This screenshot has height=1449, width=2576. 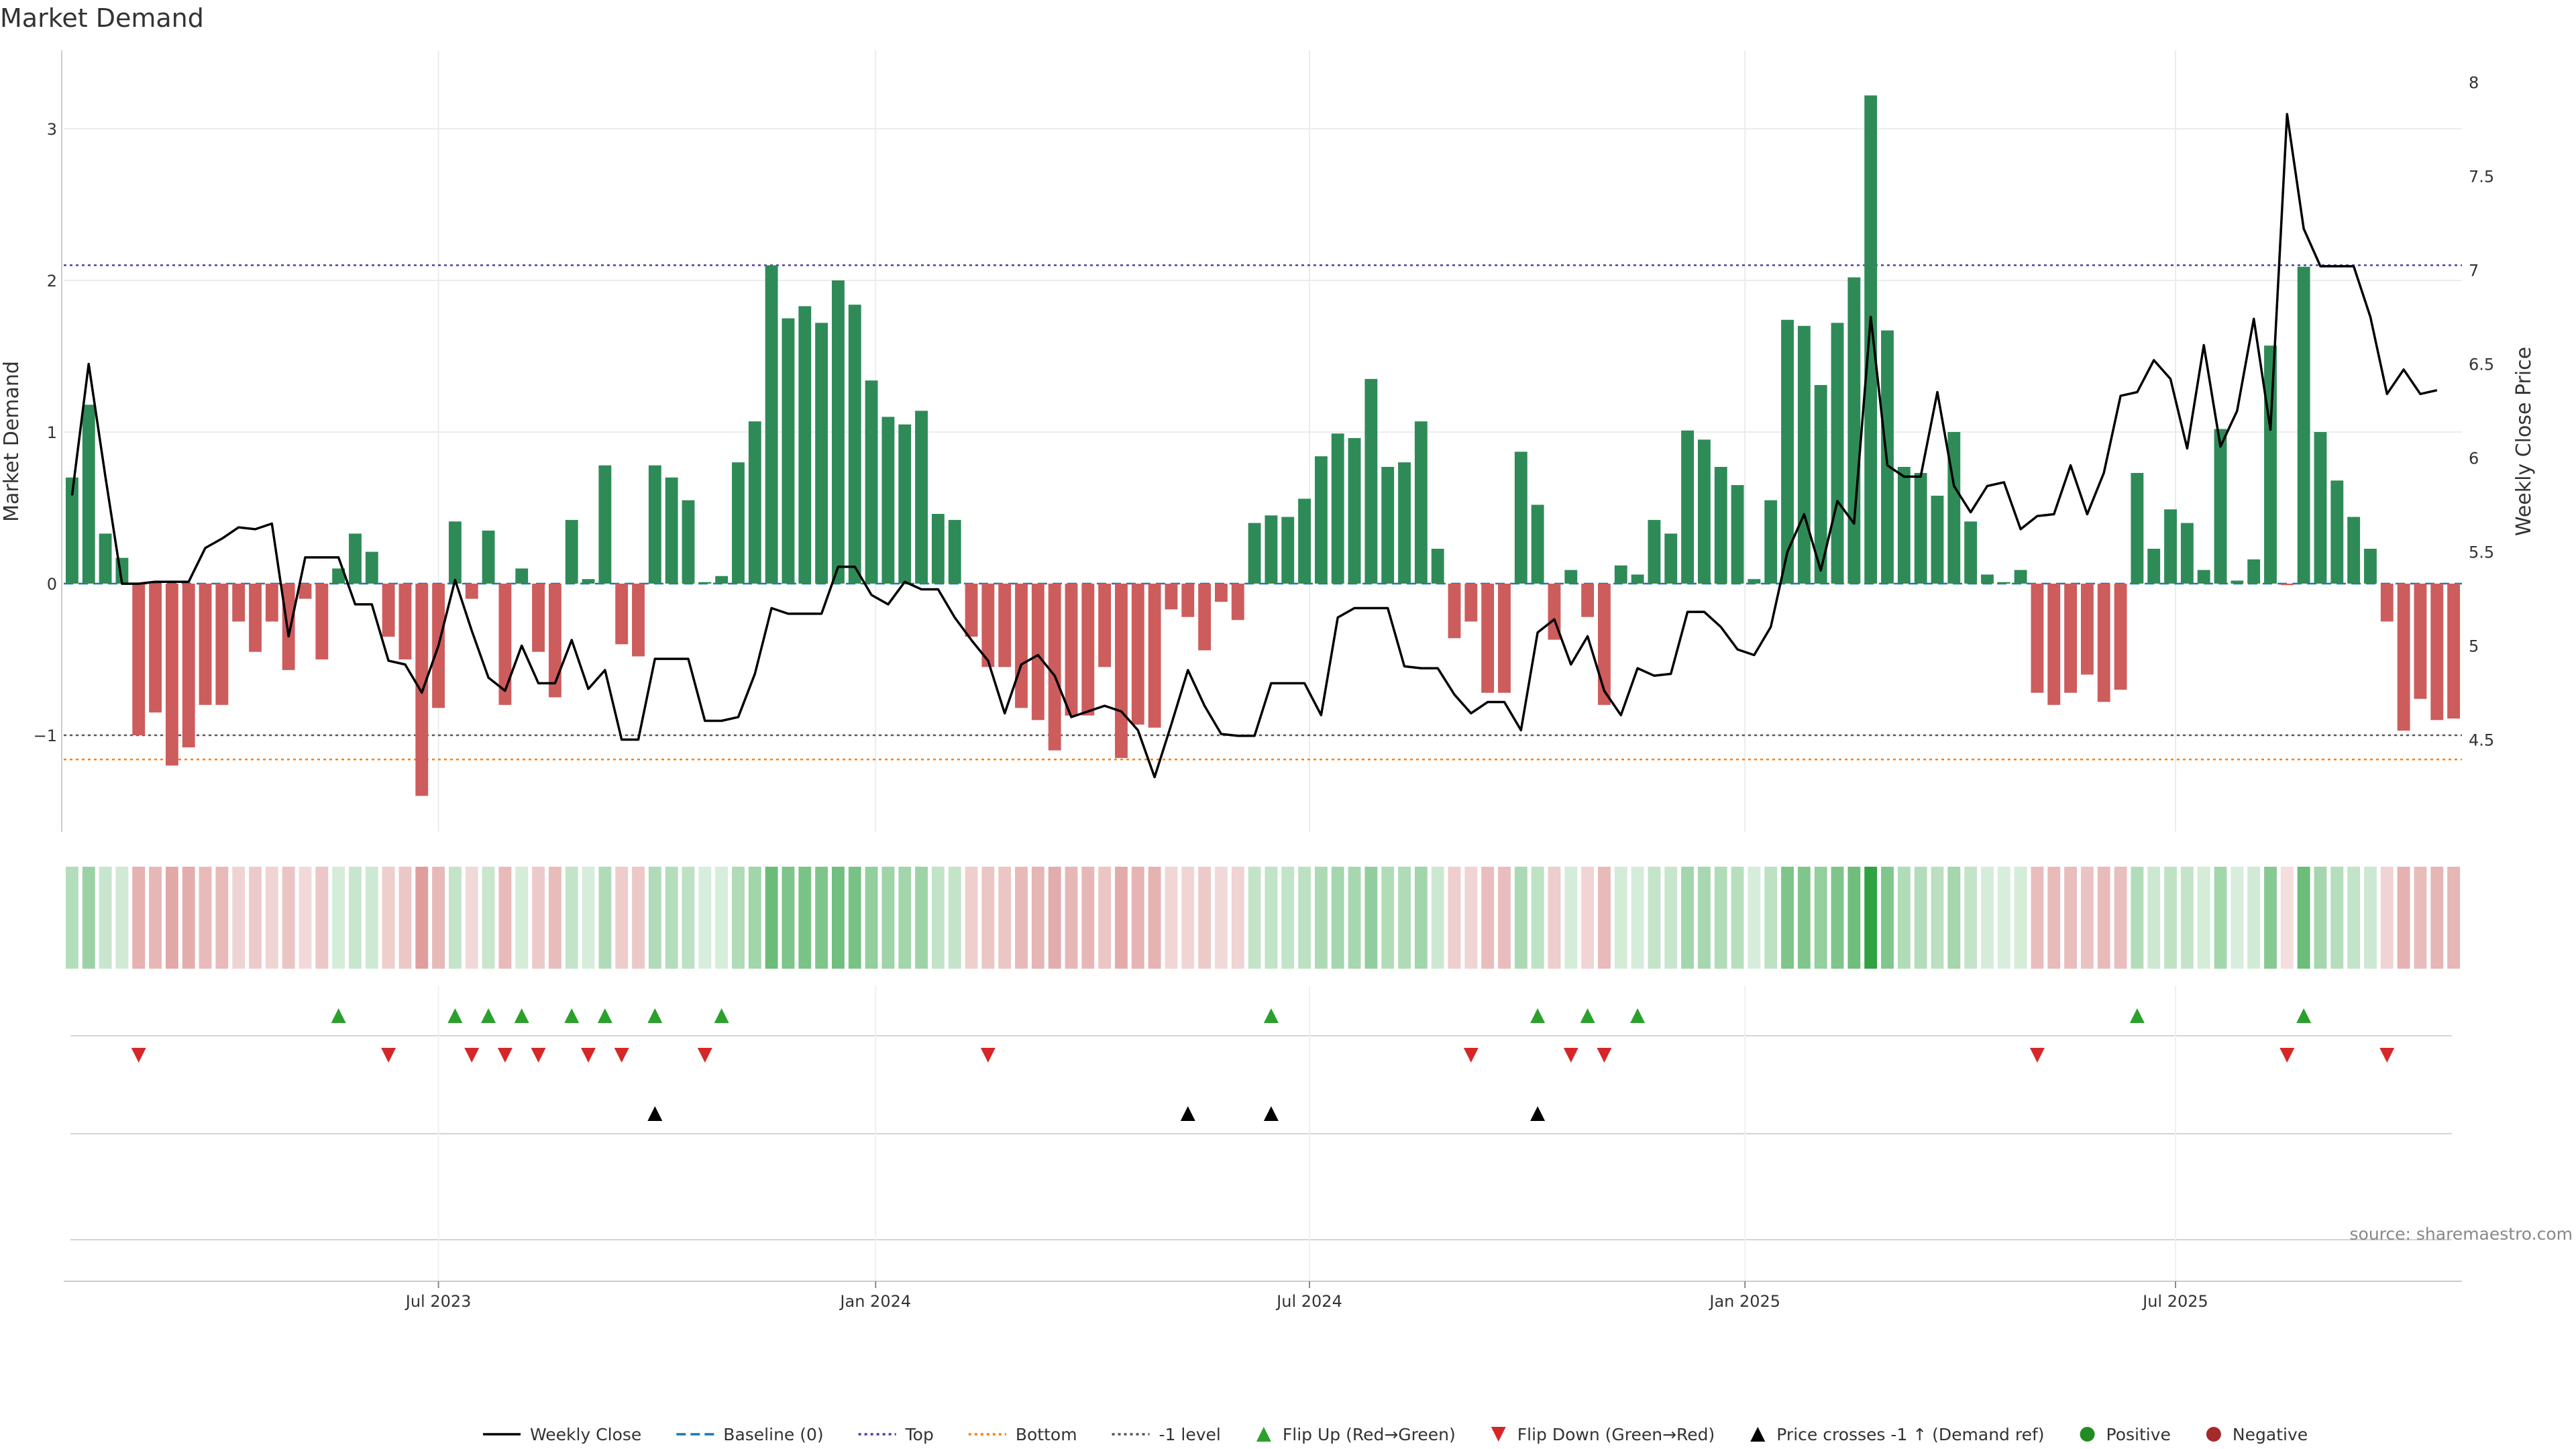 What do you see at coordinates (2474, 646) in the screenshot?
I see `y2-tick-label: 5` at bounding box center [2474, 646].